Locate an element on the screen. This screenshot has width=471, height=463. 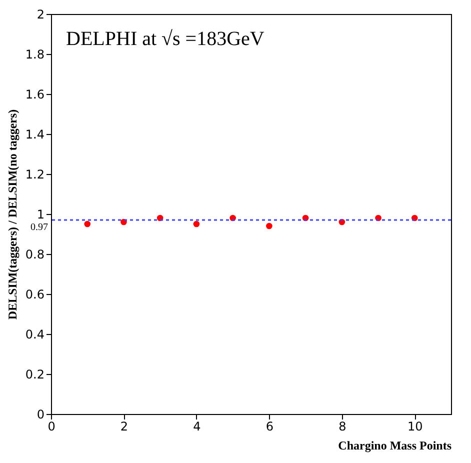
y-tick-label: 0.2 is located at coordinates (34, 375).